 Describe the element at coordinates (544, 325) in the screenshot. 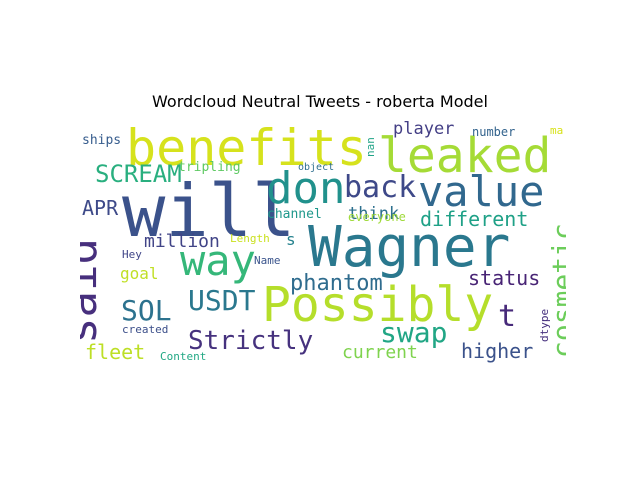

I see `word-dtype: dtype` at that location.